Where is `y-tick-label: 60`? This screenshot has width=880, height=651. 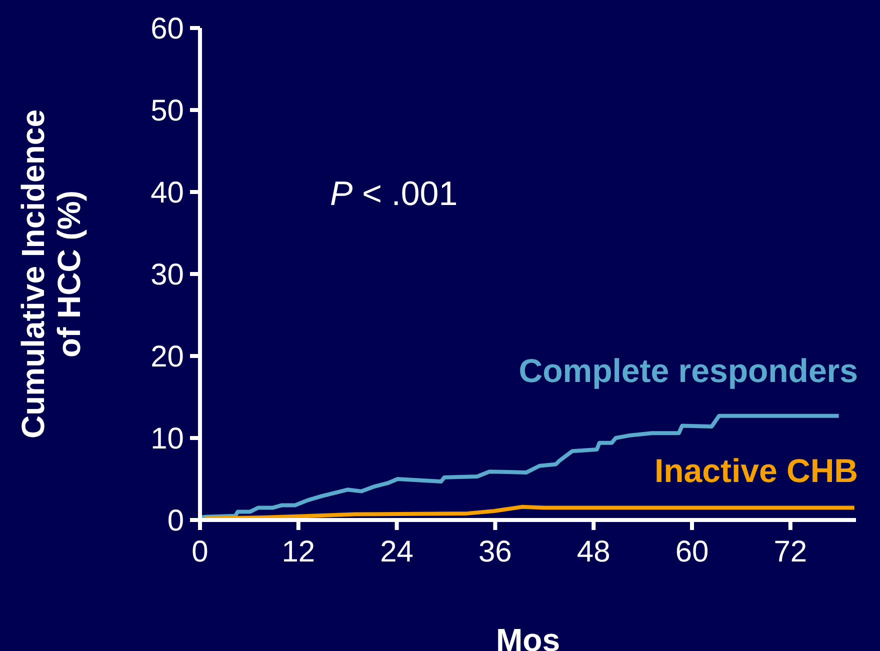 y-tick-label: 60 is located at coordinates (167, 29).